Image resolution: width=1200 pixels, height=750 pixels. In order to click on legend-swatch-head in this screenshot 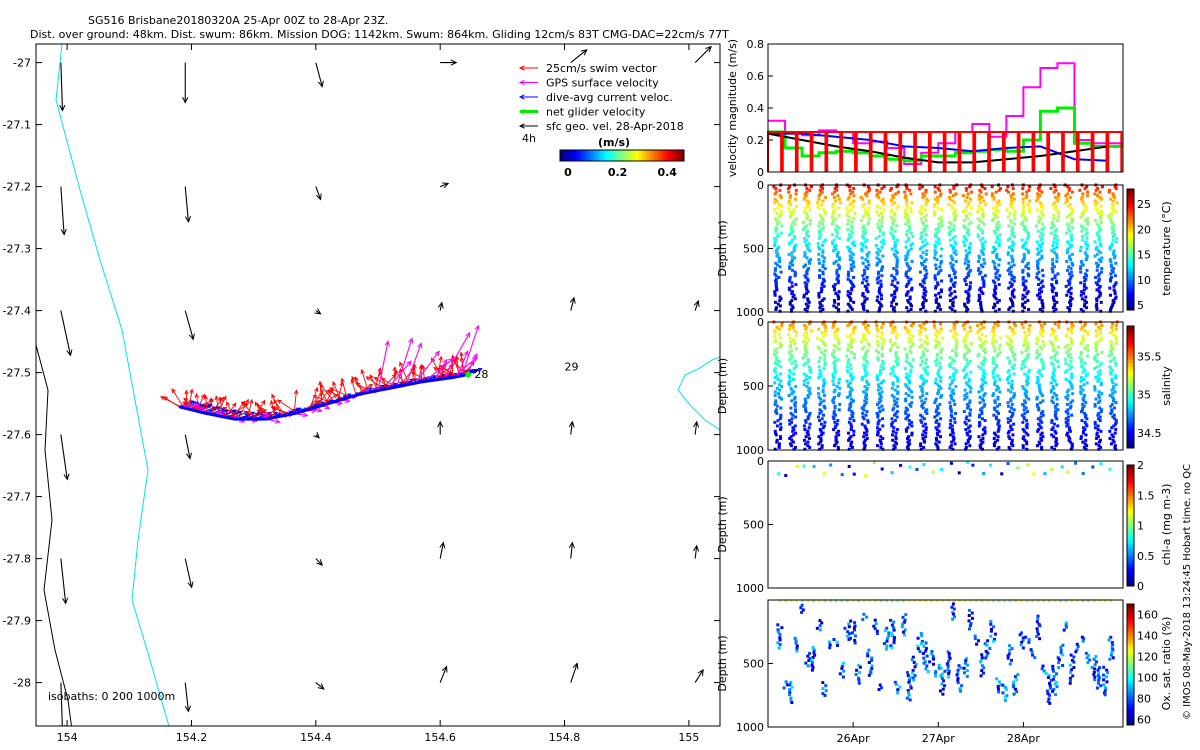, I will do `click(521, 82)`.